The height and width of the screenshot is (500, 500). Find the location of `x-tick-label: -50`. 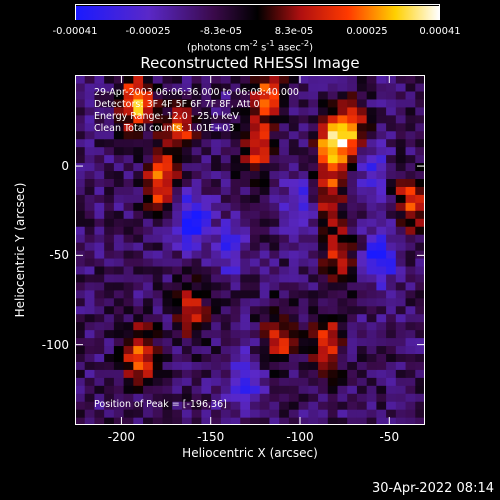

x-tick-label: -50 is located at coordinates (389, 437).